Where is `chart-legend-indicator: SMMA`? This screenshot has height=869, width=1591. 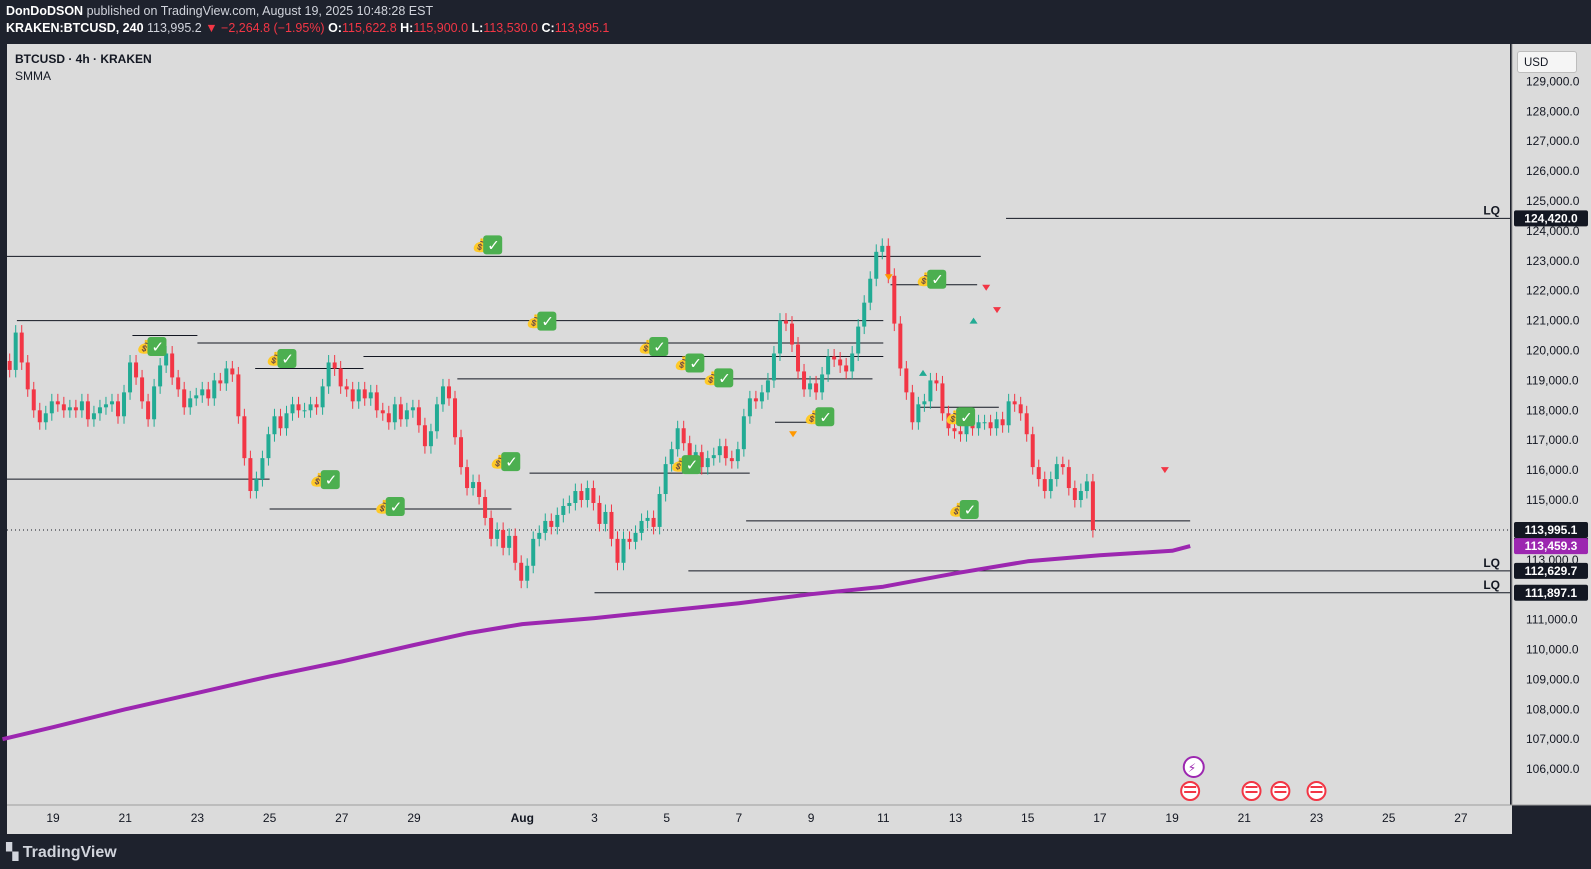 chart-legend-indicator: SMMA is located at coordinates (33, 76).